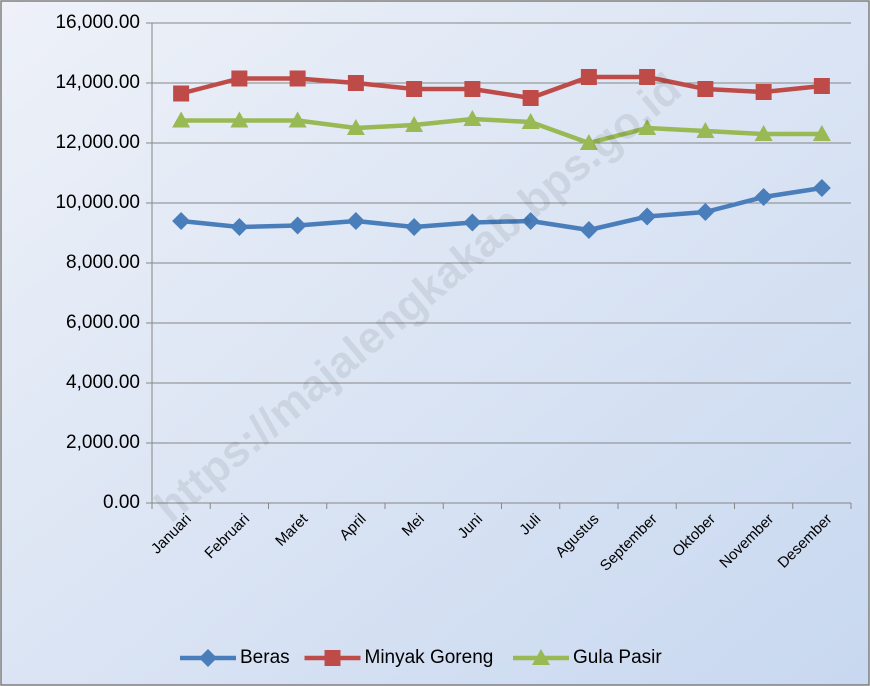 The image size is (870, 686). What do you see at coordinates (617, 657) in the screenshot?
I see `legend-label: Gula Pasir` at bounding box center [617, 657].